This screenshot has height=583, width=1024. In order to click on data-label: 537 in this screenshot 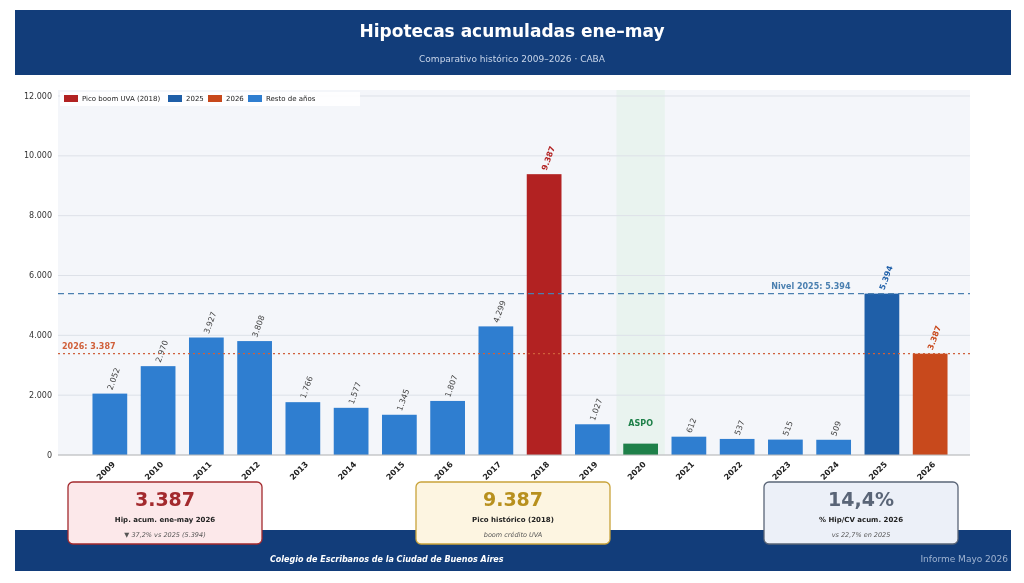, I will do `click(739, 428)`.